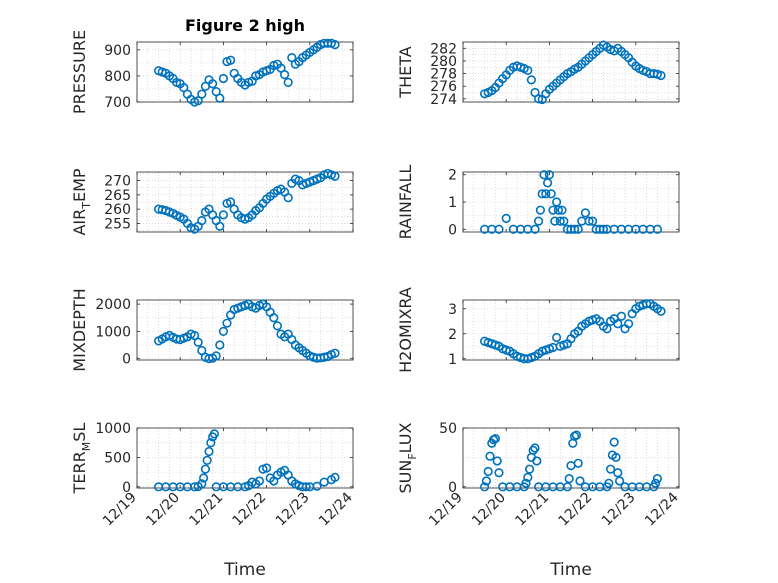  I want to click on y-tick-label: 274, so click(443, 100).